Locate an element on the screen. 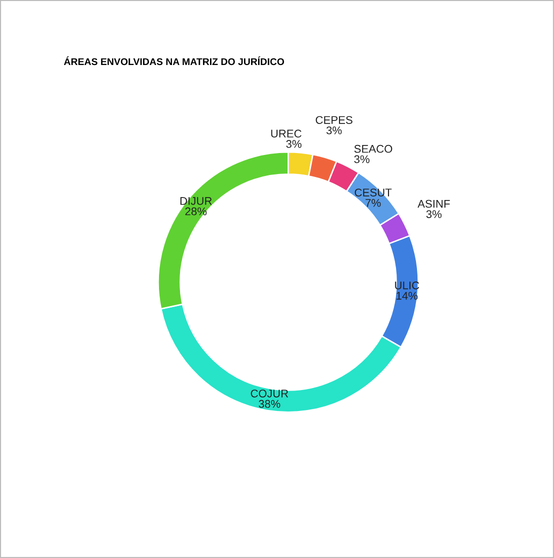 This screenshot has height=558, width=554. slice-label: CEPES is located at coordinates (334, 120).